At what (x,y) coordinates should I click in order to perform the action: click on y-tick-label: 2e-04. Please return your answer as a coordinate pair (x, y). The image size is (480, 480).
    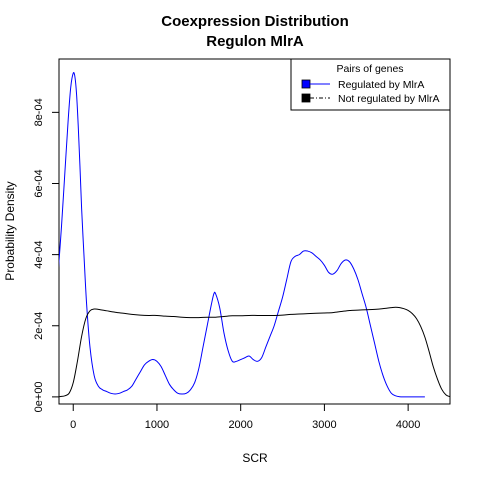
    Looking at the image, I should click on (39, 326).